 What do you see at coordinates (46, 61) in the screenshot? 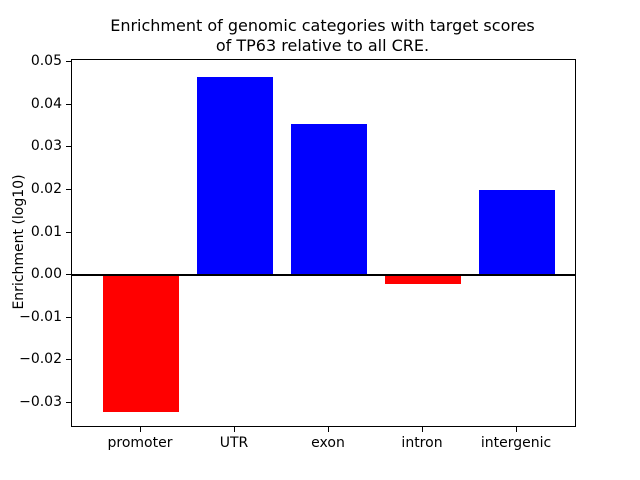
I see `y-tick-label: 0.05` at bounding box center [46, 61].